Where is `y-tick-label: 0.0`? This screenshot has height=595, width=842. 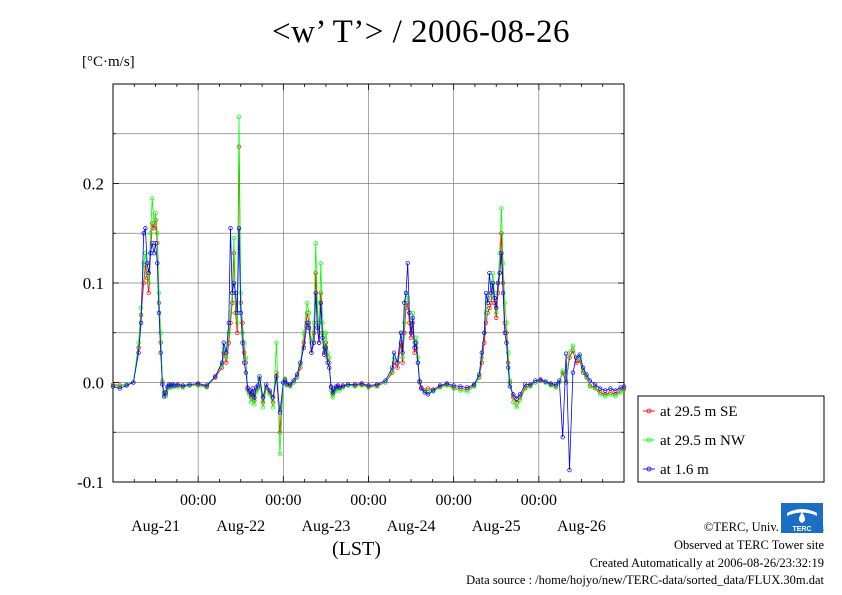
y-tick-label: 0.0 is located at coordinates (93, 383).